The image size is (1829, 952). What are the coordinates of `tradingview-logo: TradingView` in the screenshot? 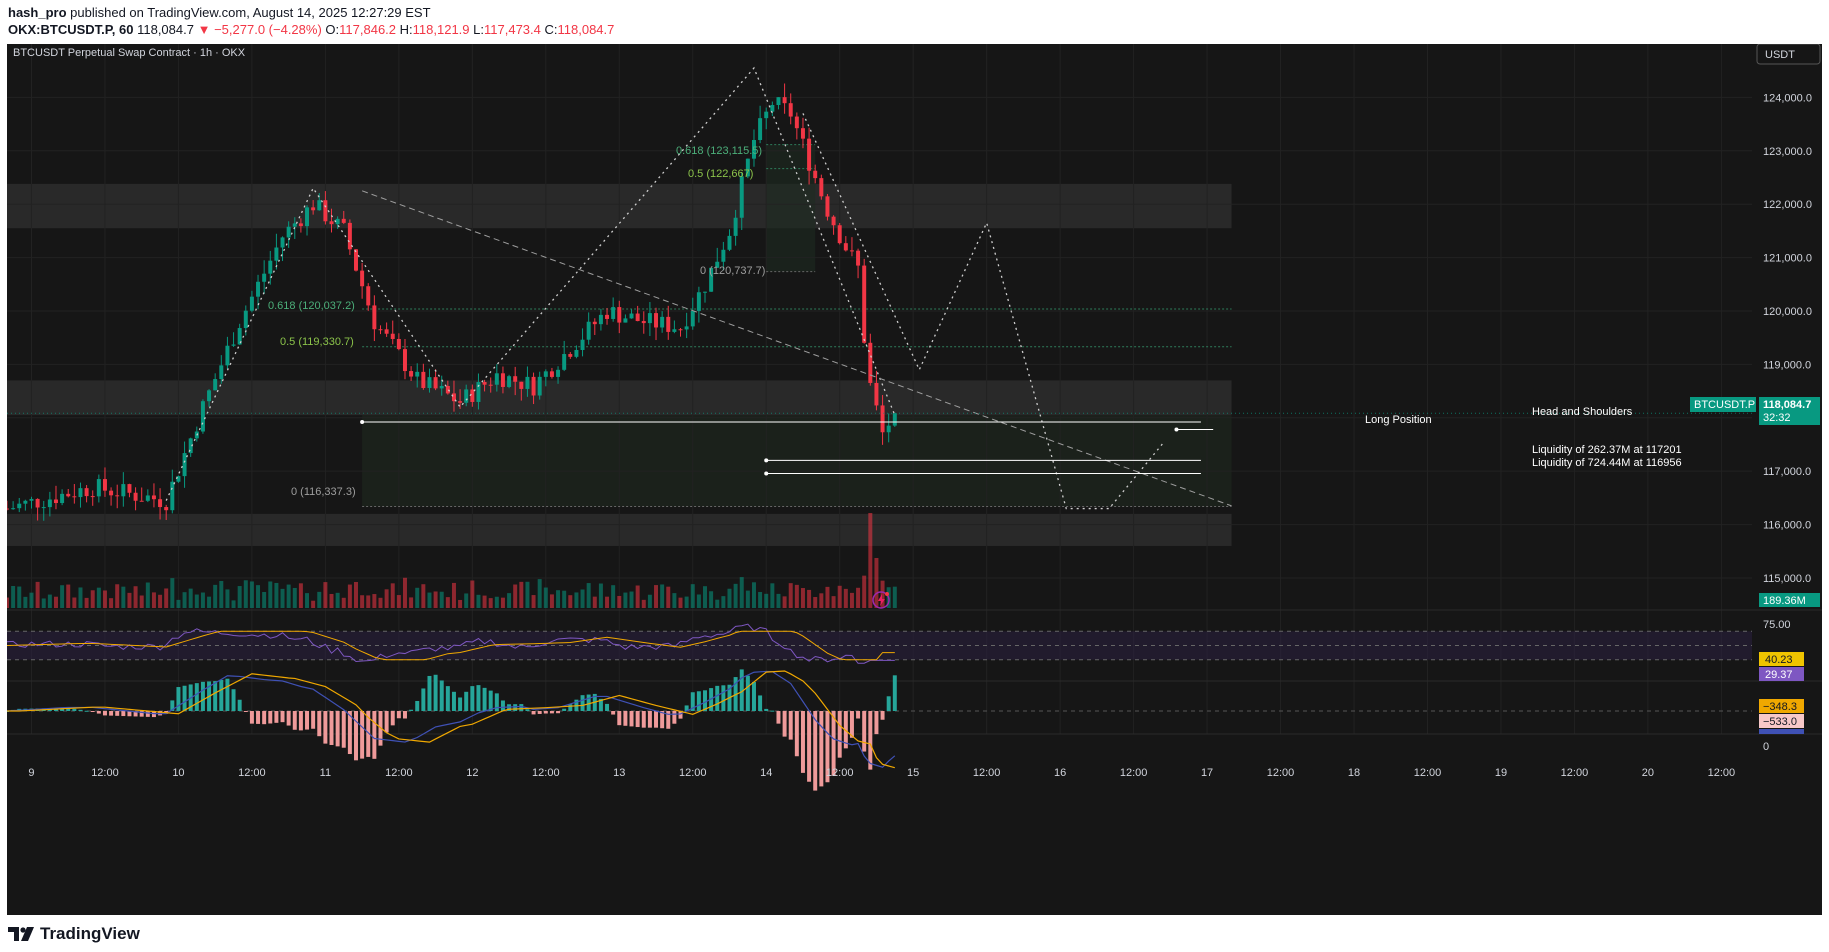 It's located at (74, 934).